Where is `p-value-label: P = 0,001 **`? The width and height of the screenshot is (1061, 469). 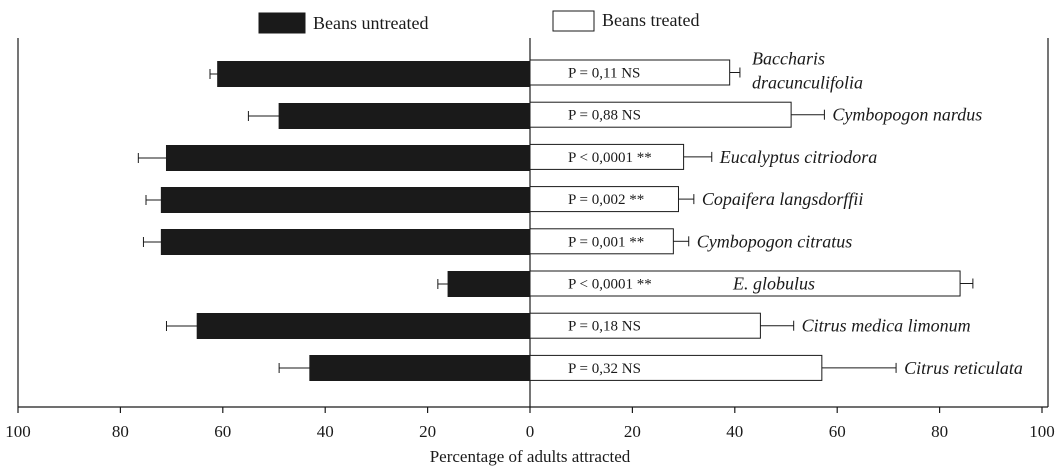
p-value-label: P = 0,001 ** is located at coordinates (606, 242).